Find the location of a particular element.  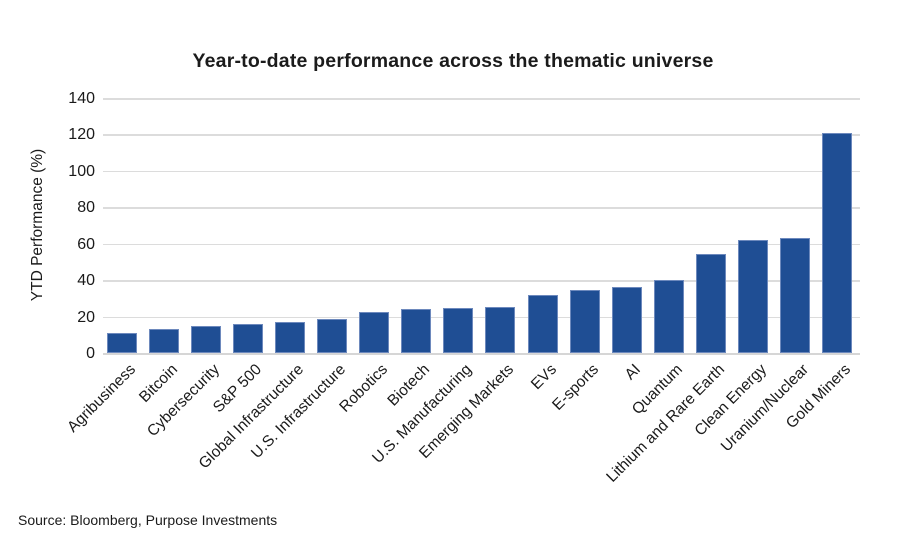

y-tick-label: 100 is located at coordinates (81, 171).